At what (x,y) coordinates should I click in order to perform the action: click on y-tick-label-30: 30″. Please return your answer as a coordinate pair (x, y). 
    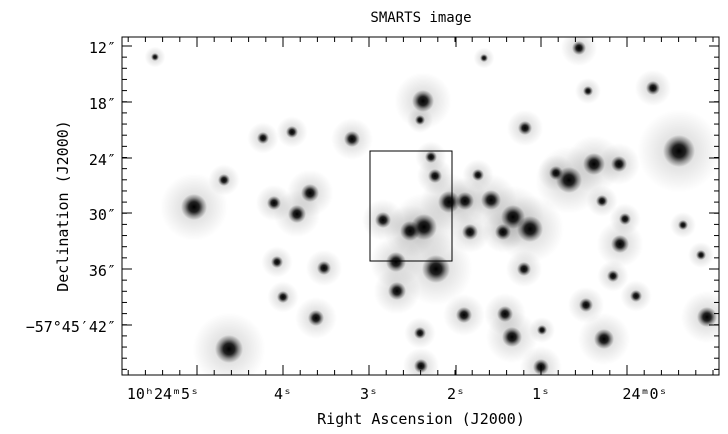
    Looking at the image, I should click on (102, 215).